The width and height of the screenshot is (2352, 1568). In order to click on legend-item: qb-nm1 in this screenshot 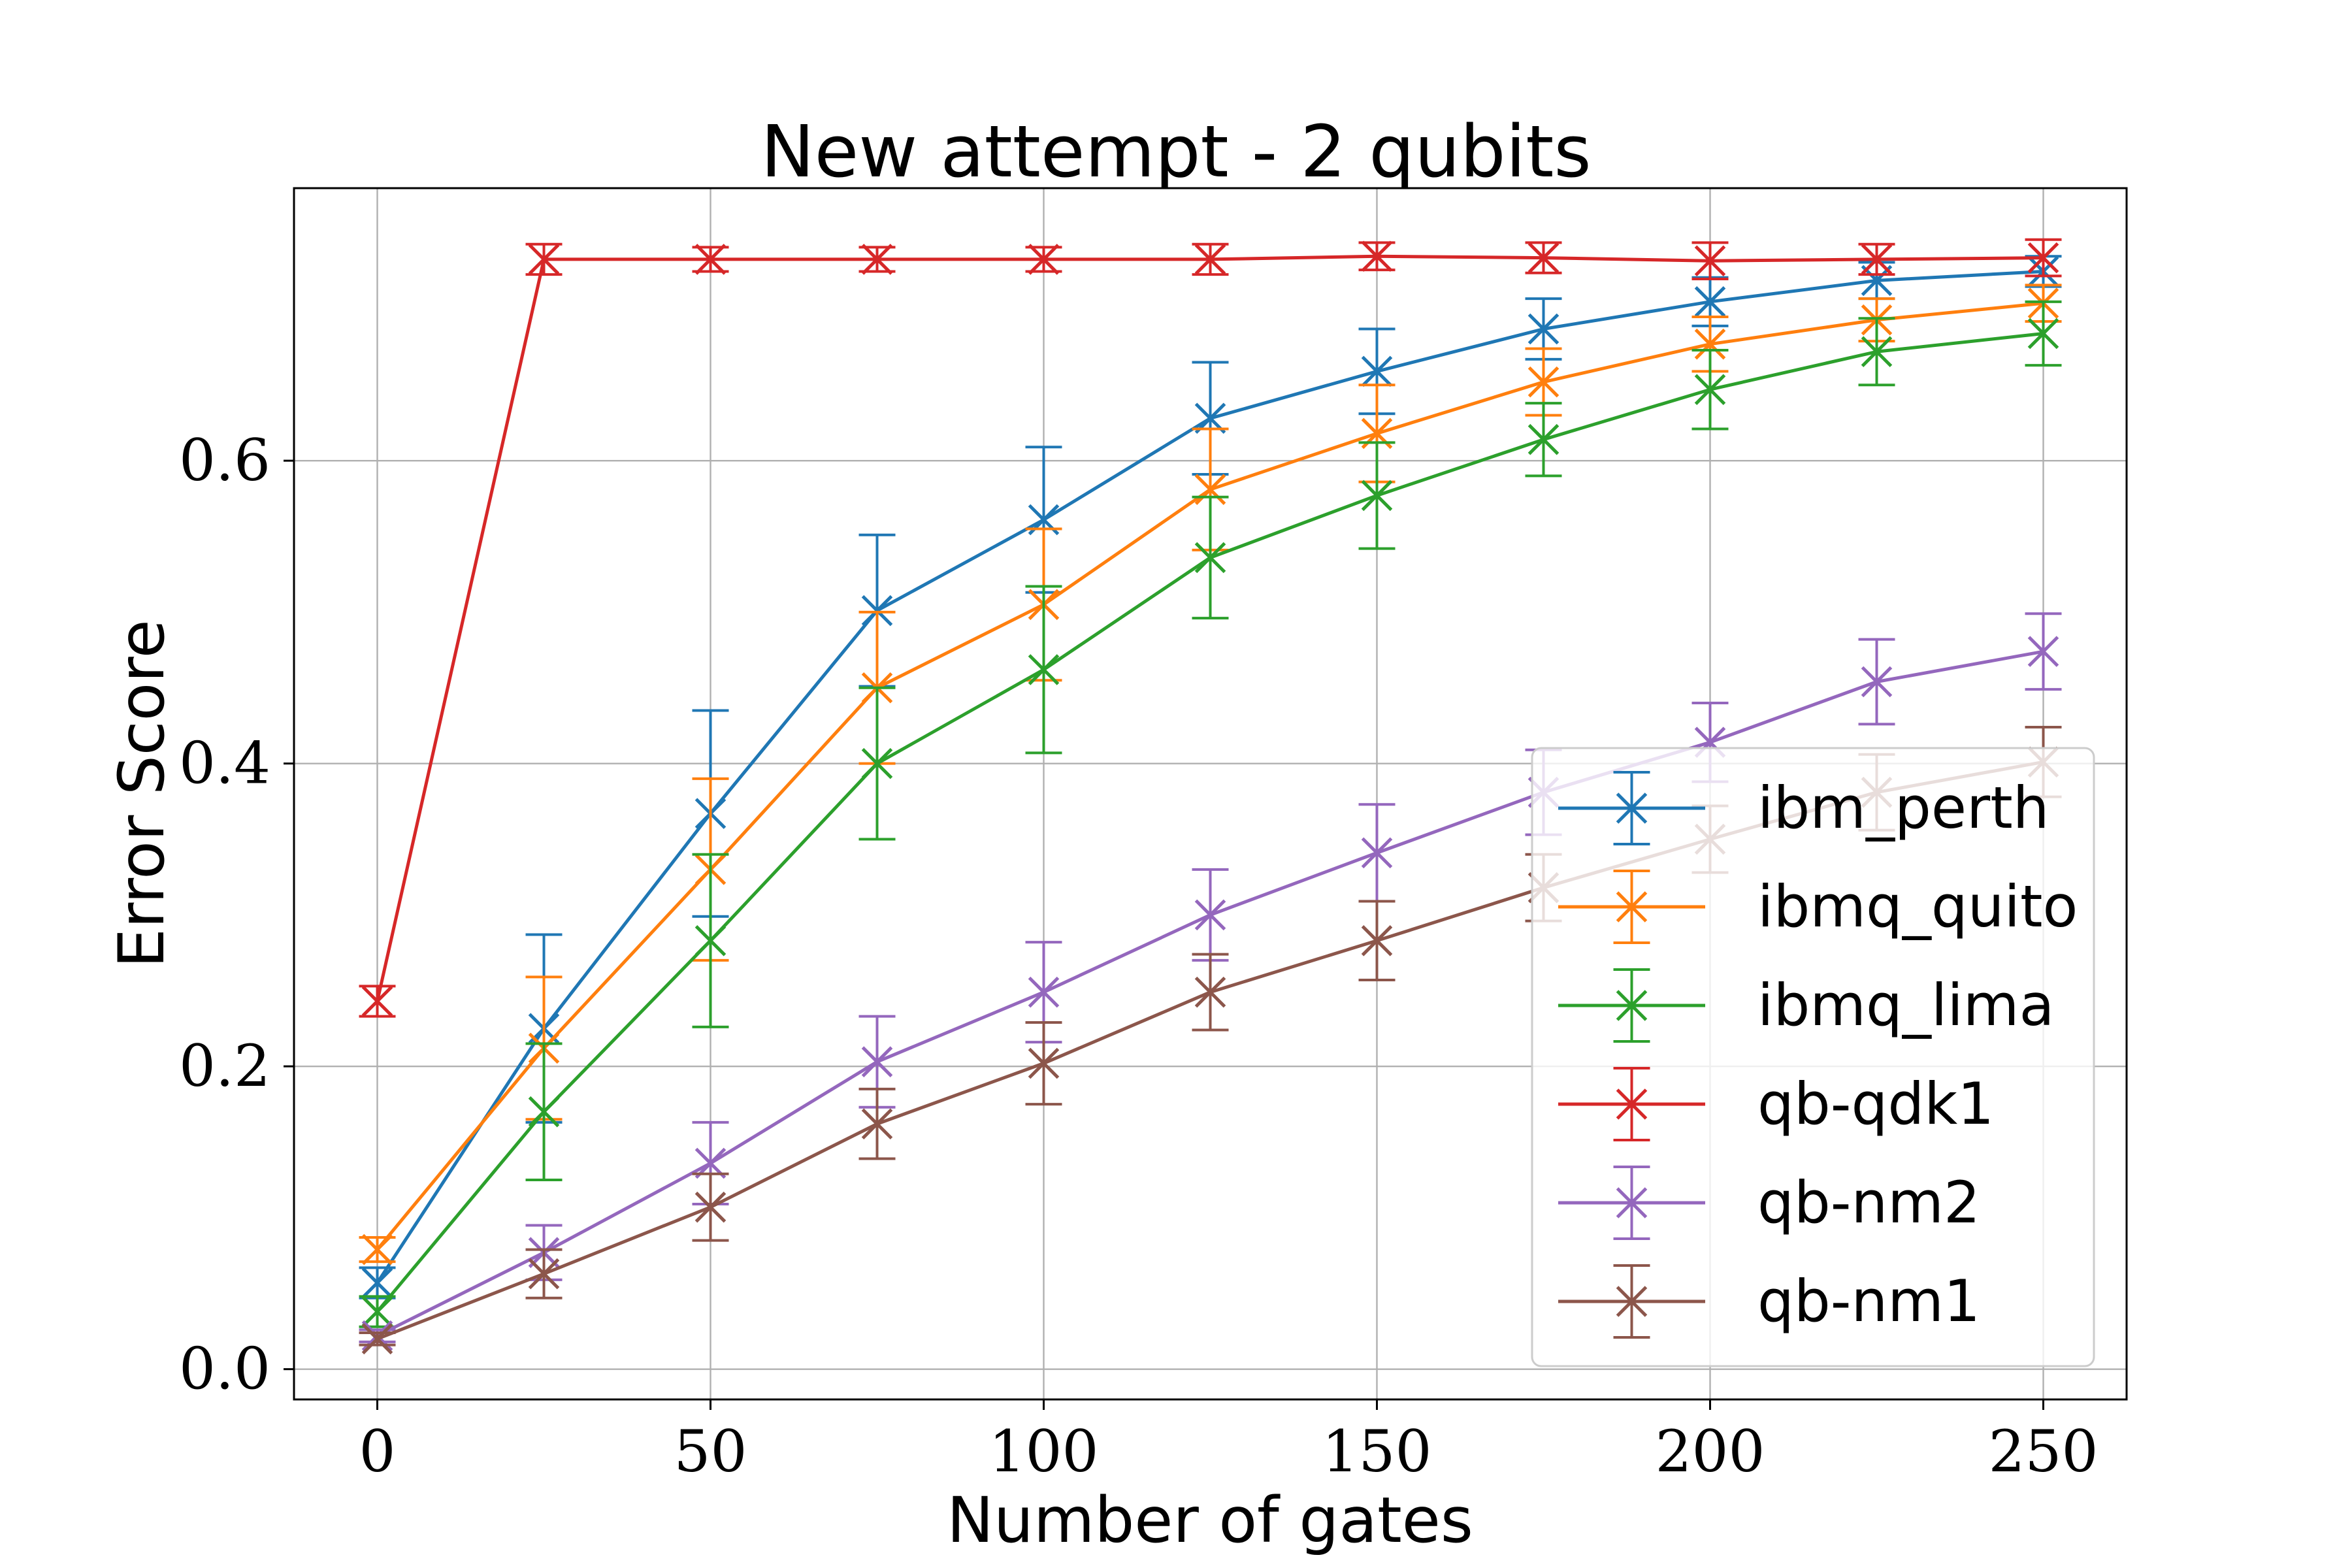, I will do `click(1769, 1301)`.